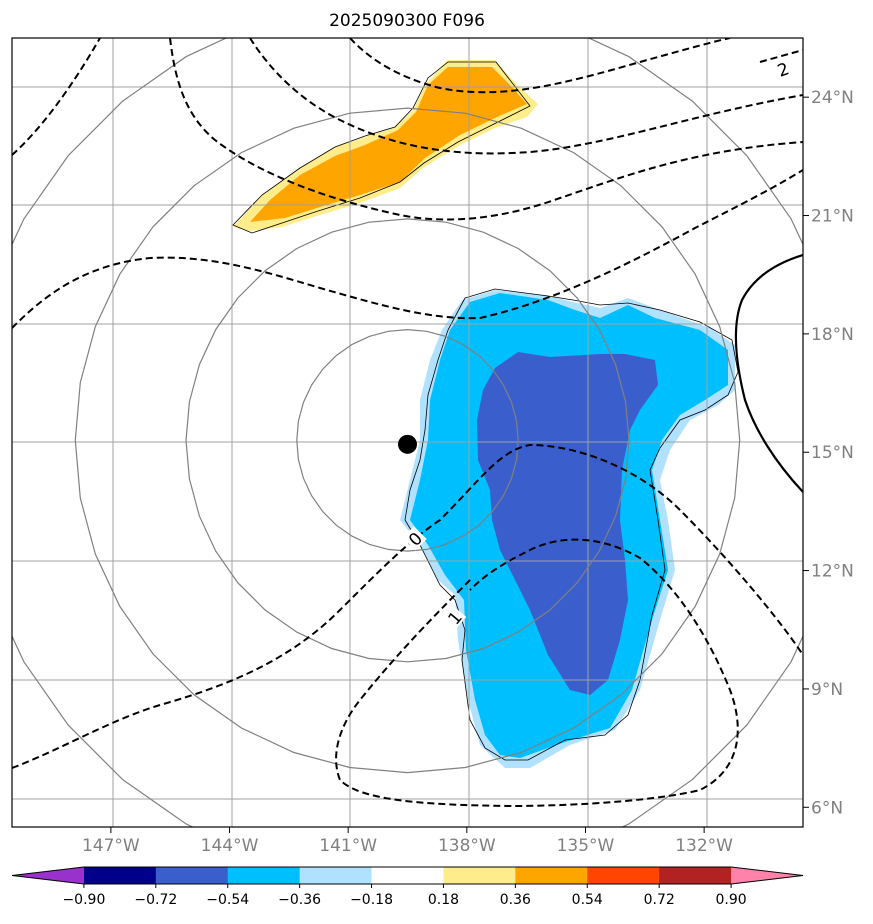 This screenshot has height=924, width=873. I want to click on range-ring, so click(407, 440).